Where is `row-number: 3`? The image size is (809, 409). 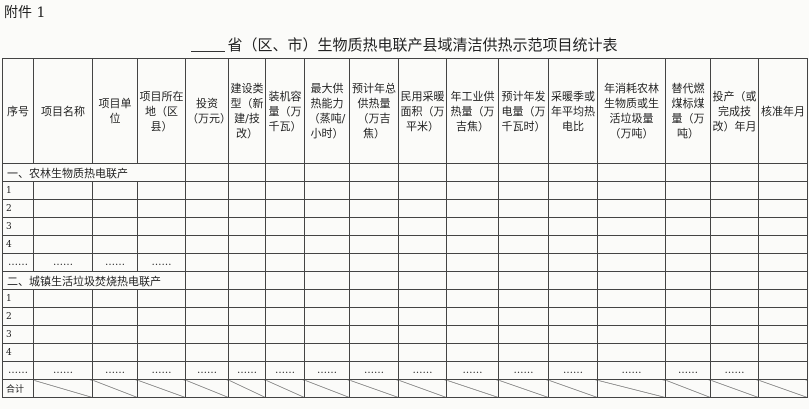
row-number: 3 is located at coordinates (18, 334).